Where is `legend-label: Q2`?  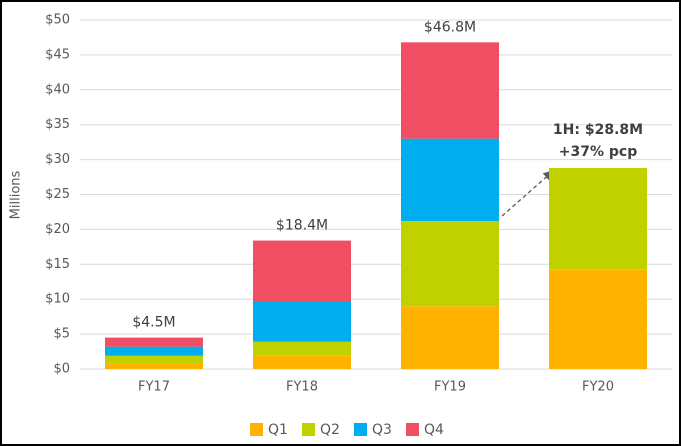 legend-label: Q2 is located at coordinates (330, 430).